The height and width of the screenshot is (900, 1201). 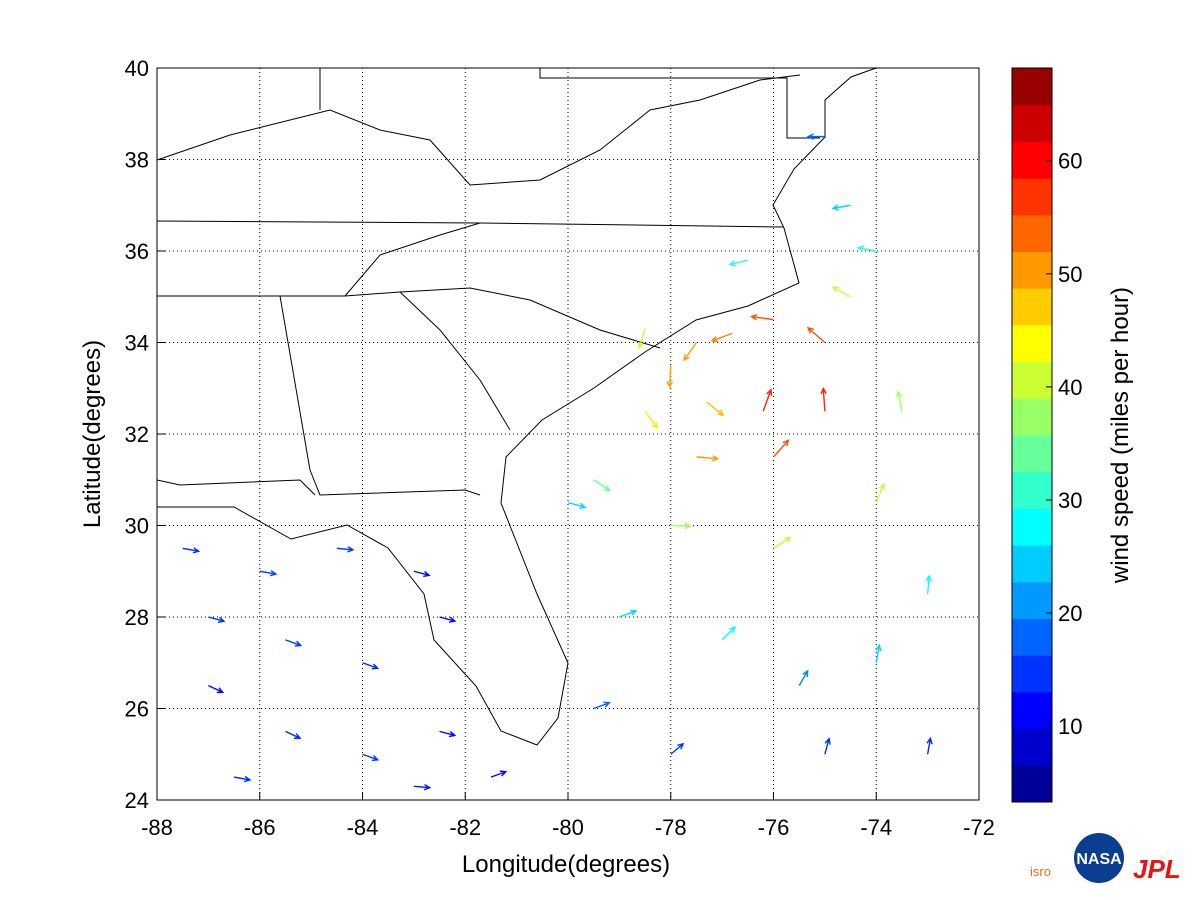 What do you see at coordinates (137, 526) in the screenshot?
I see `y-tick-label: 30` at bounding box center [137, 526].